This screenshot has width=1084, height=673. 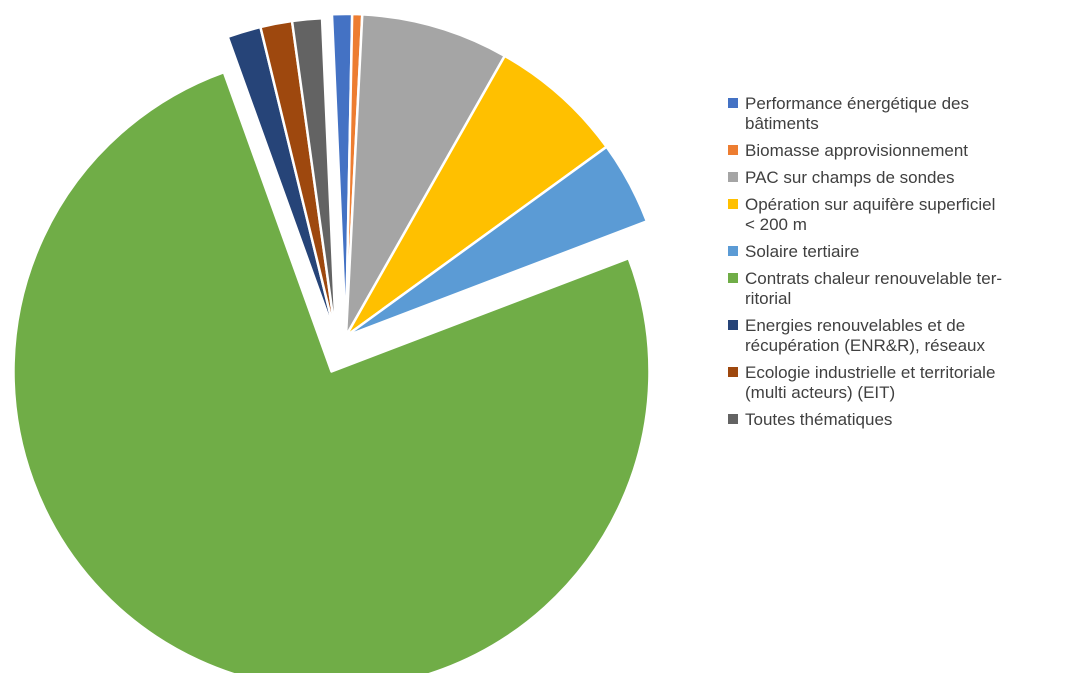 What do you see at coordinates (857, 150) in the screenshot?
I see `legend-label: Biomasse approvisionnement` at bounding box center [857, 150].